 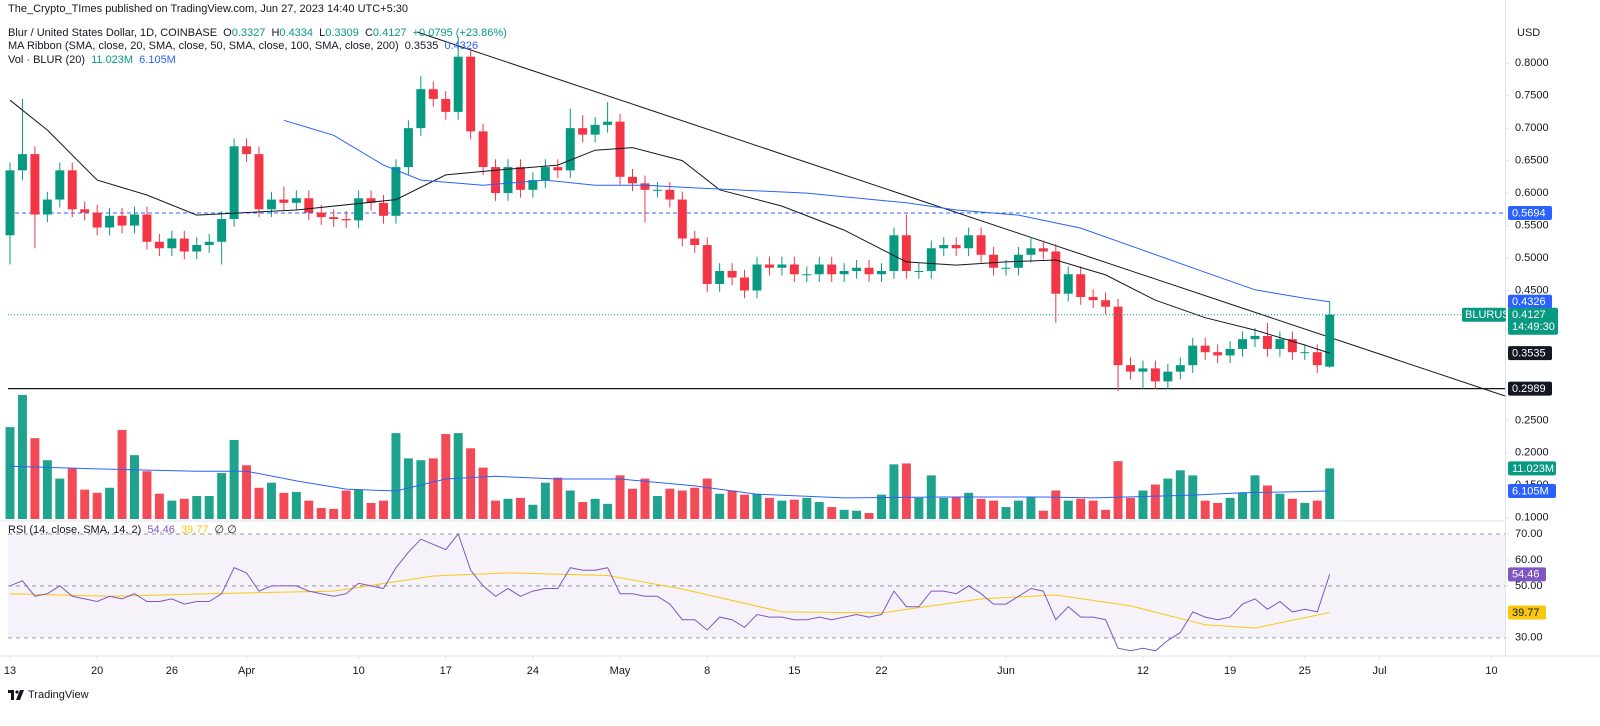 What do you see at coordinates (1484, 314) in the screenshot?
I see `symbol-tag-bg` at bounding box center [1484, 314].